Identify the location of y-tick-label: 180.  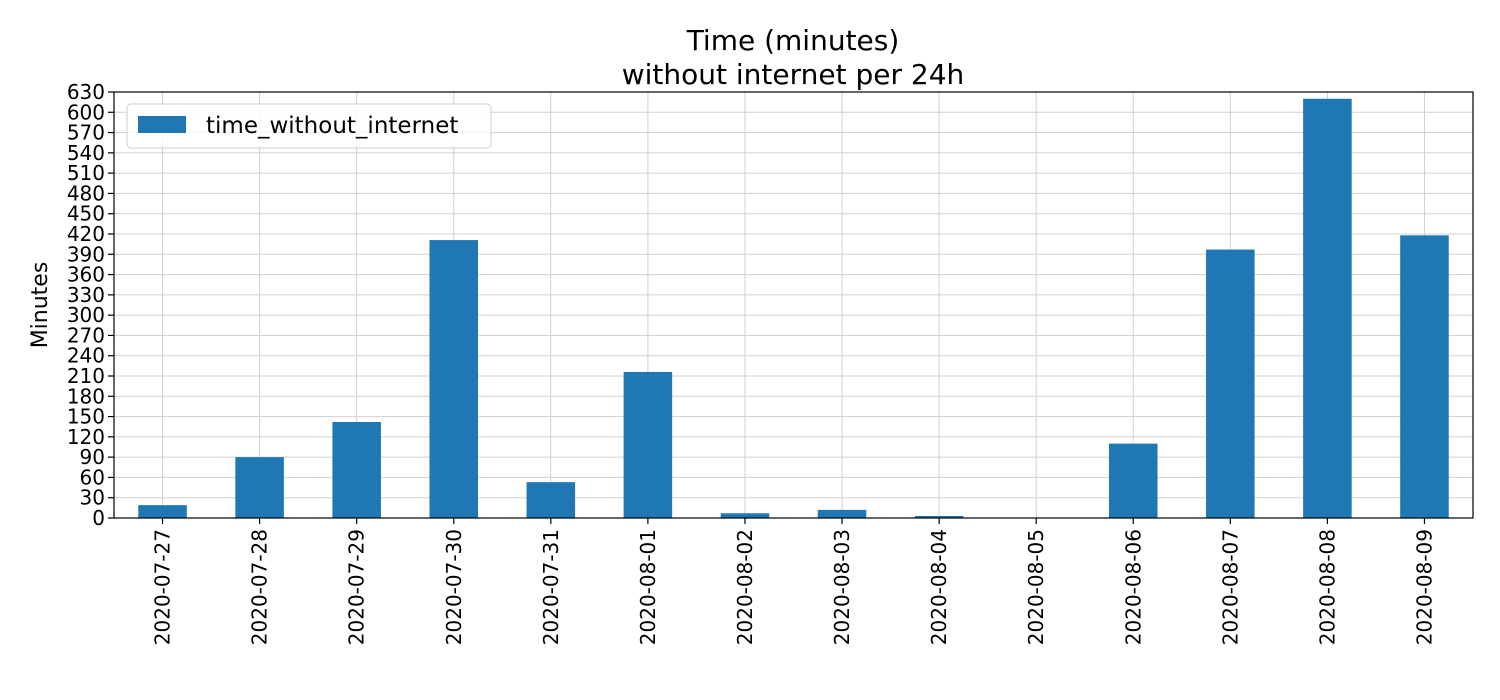
(86, 396).